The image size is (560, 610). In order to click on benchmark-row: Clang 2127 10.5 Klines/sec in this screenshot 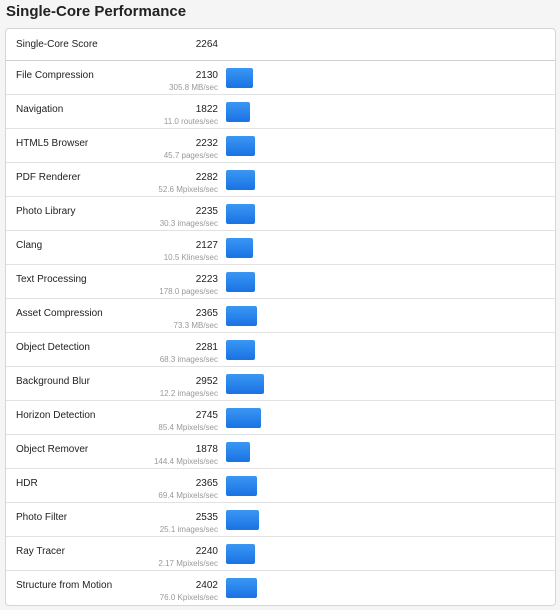, I will do `click(280, 248)`.